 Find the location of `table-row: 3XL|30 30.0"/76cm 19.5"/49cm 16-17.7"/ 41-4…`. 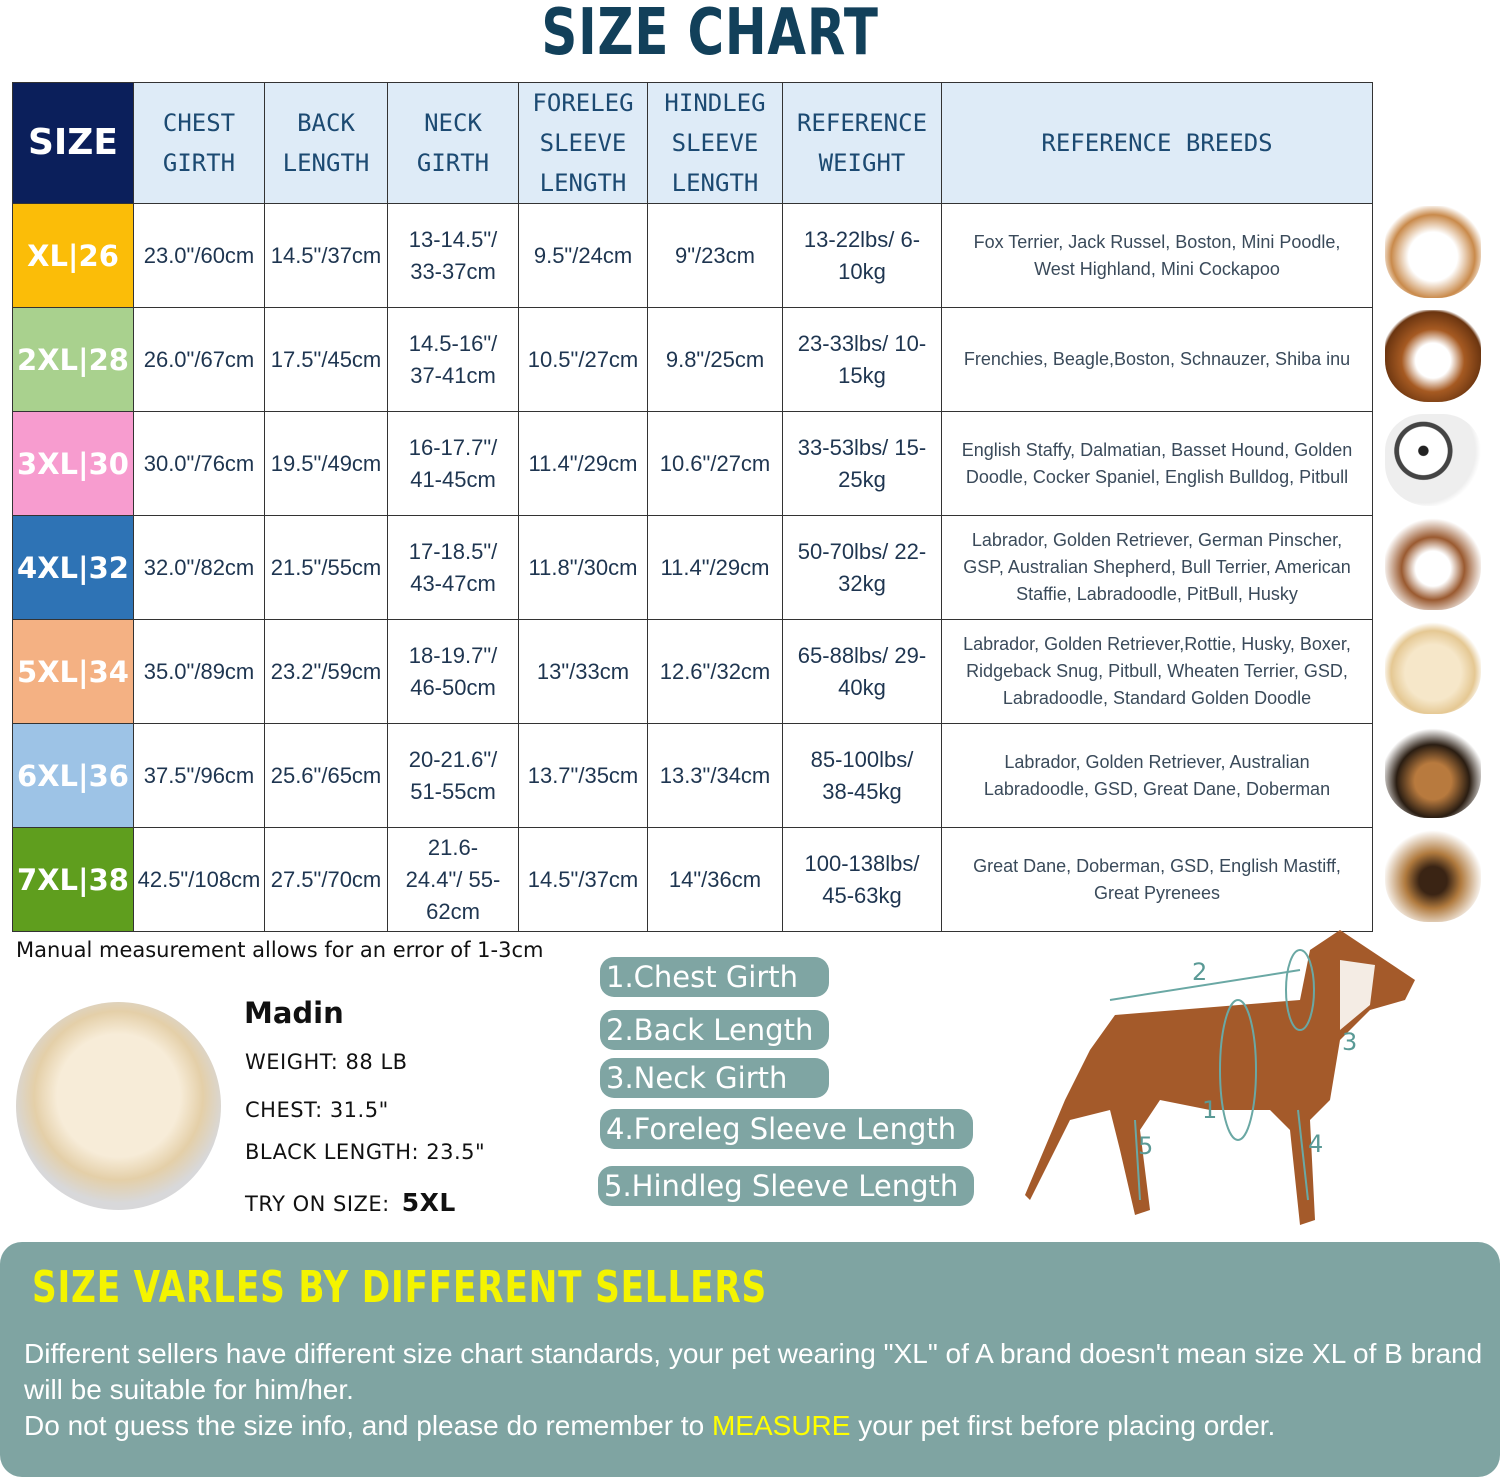

table-row: 3XL|30 30.0"/76cm 19.5"/49cm 16-17.7"/ 41-4… is located at coordinates (692, 463).